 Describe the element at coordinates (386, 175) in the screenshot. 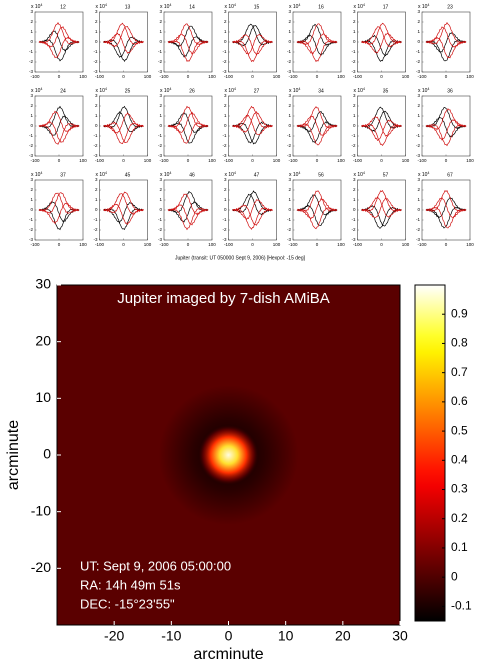

I see `subplot-title: 57` at that location.